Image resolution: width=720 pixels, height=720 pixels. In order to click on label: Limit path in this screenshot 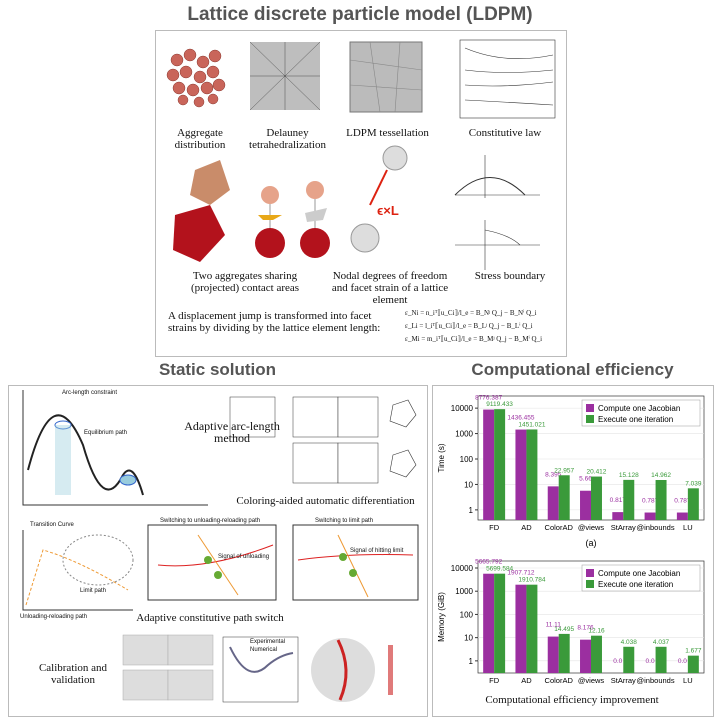, I will do `click(93, 591)`.